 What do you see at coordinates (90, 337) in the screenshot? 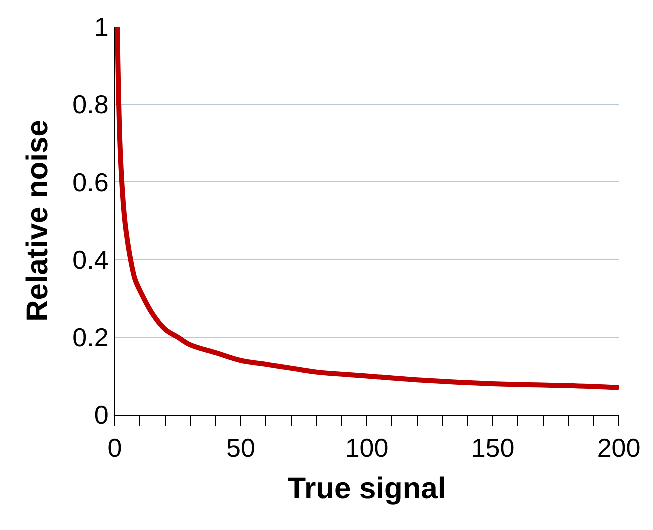
I see `y-tick-label: 0.2` at bounding box center [90, 337].